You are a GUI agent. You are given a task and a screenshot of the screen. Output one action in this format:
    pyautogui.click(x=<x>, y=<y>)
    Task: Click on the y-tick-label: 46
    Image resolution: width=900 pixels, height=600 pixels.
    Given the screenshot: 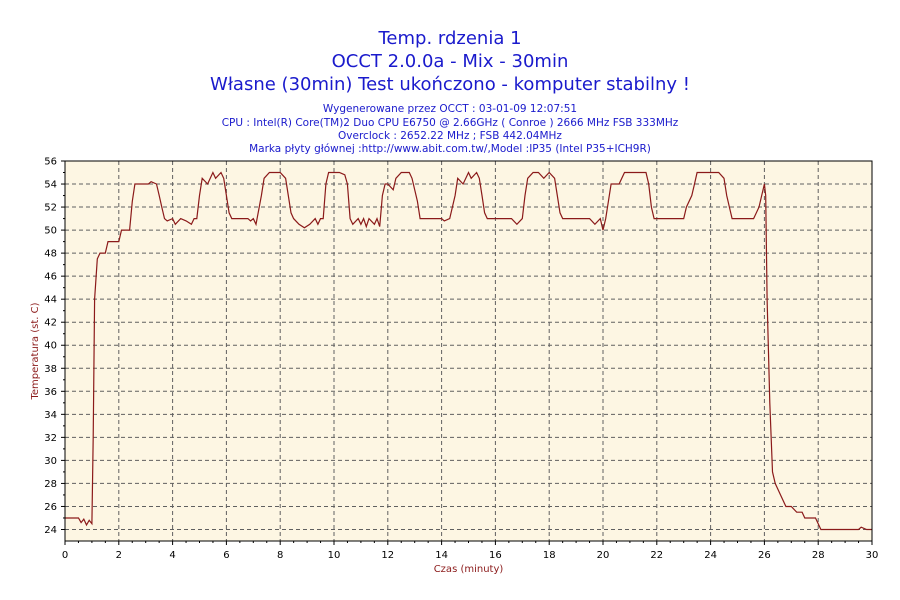 What is the action you would take?
    pyautogui.click(x=50, y=277)
    